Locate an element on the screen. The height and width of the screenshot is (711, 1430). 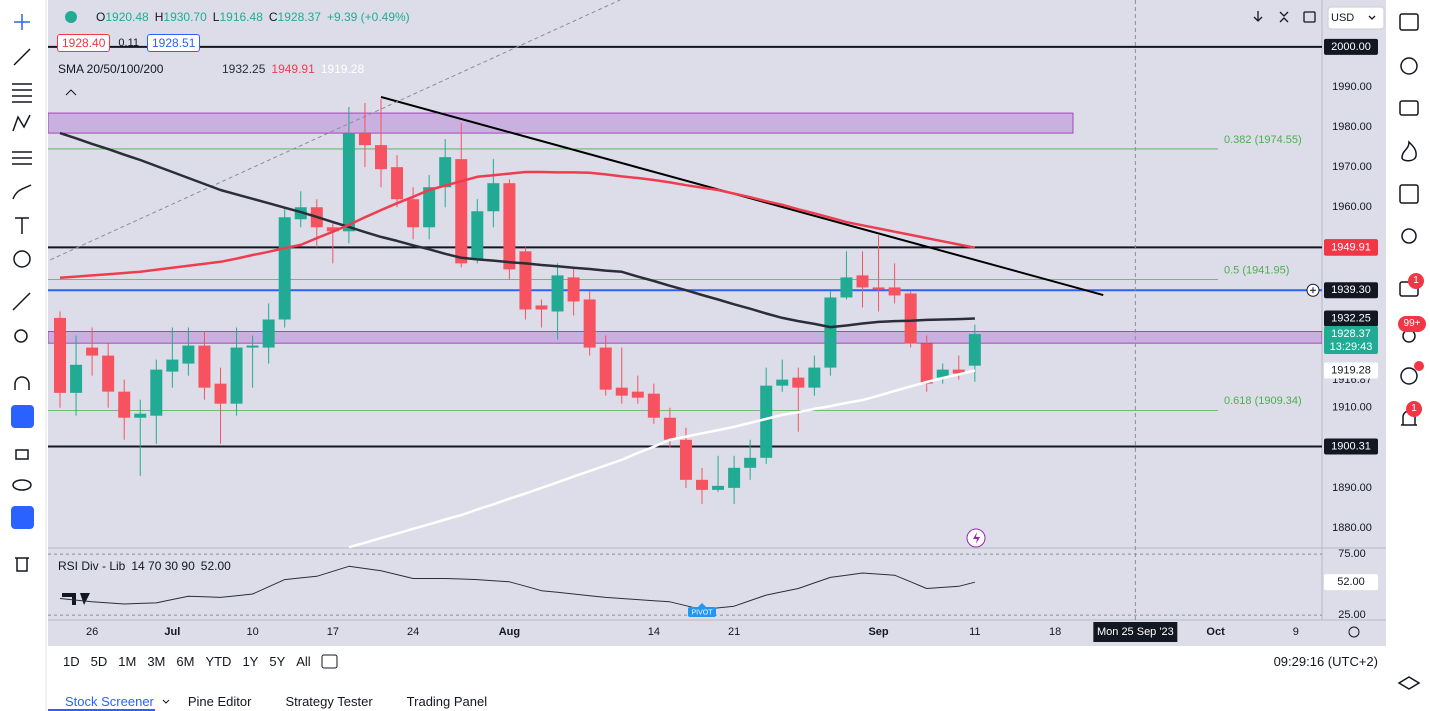
y-tick-label: 1880.00 is located at coordinates (1352, 528).